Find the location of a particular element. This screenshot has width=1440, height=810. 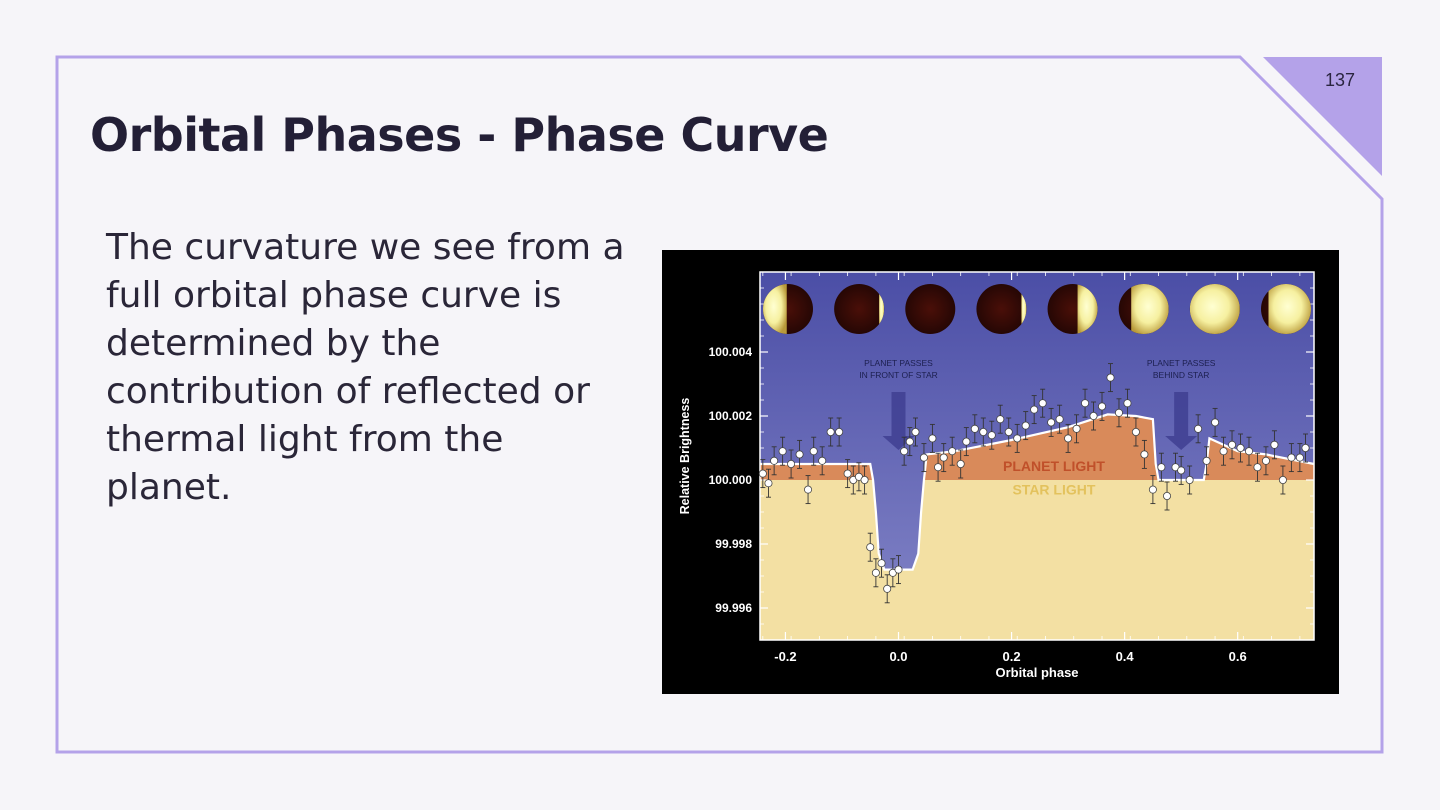

star-light-region is located at coordinates (1037, 560).